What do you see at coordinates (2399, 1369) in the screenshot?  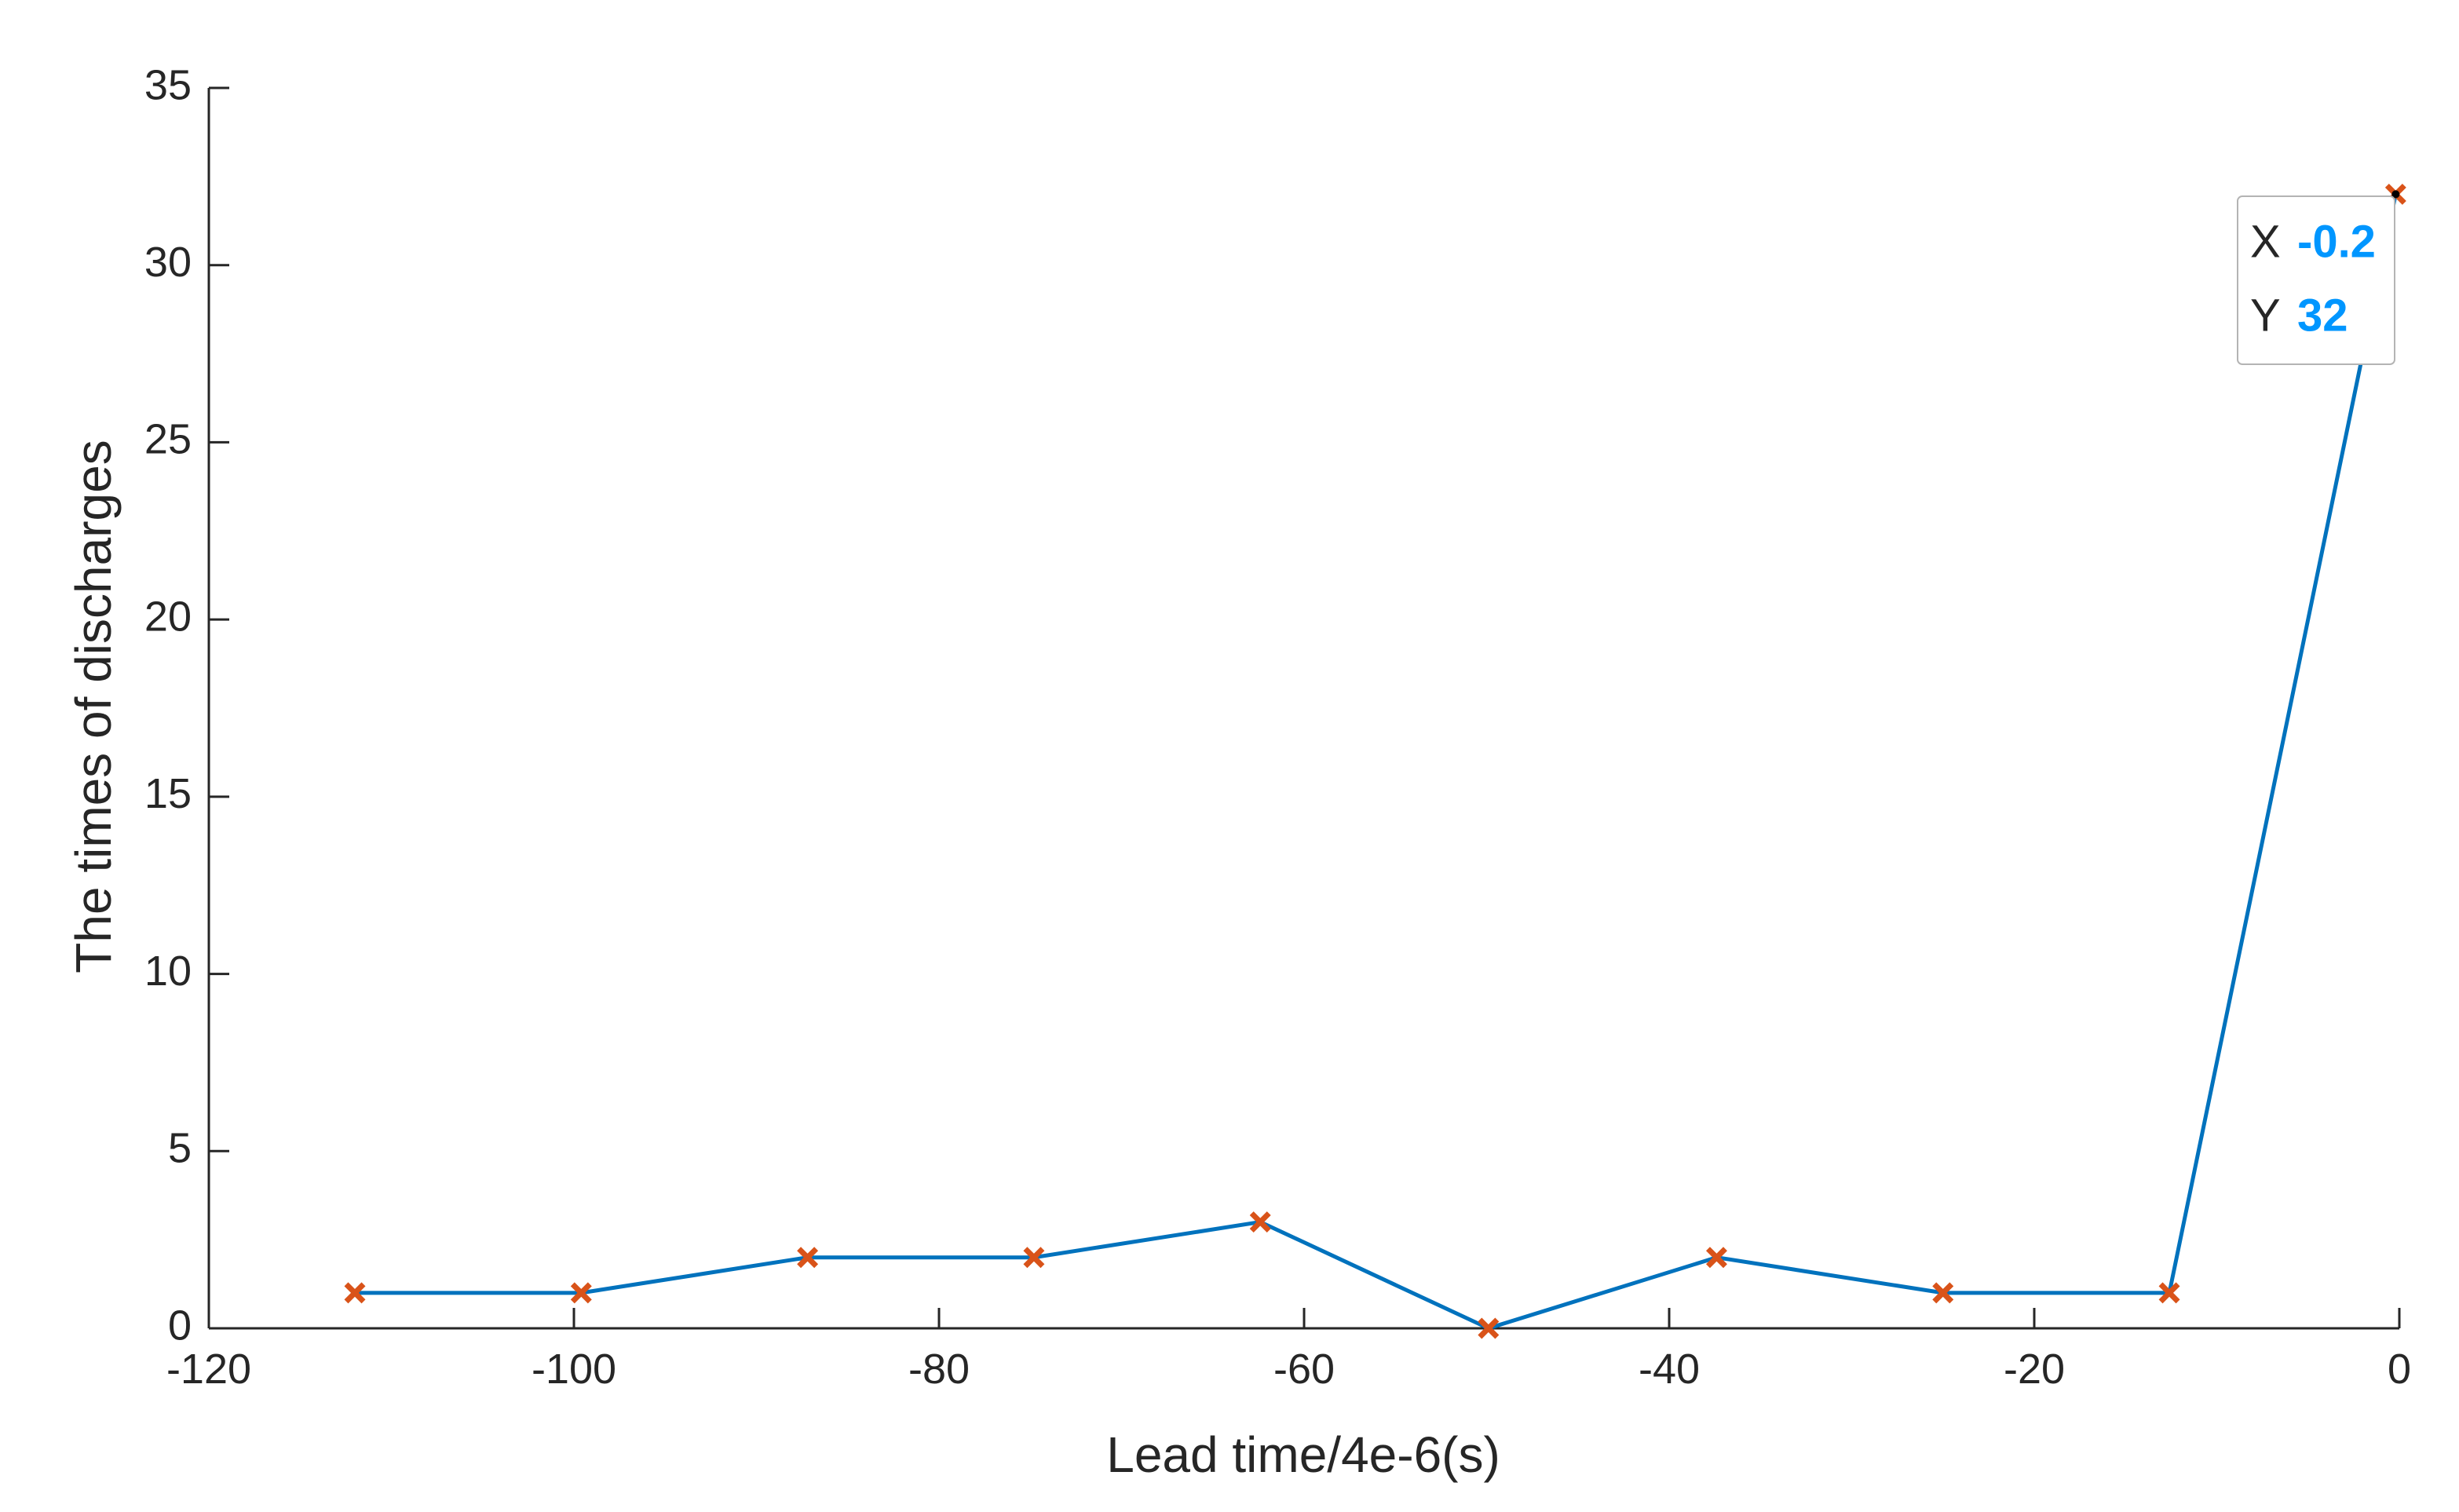 I see `x-tick-label: 0` at bounding box center [2399, 1369].